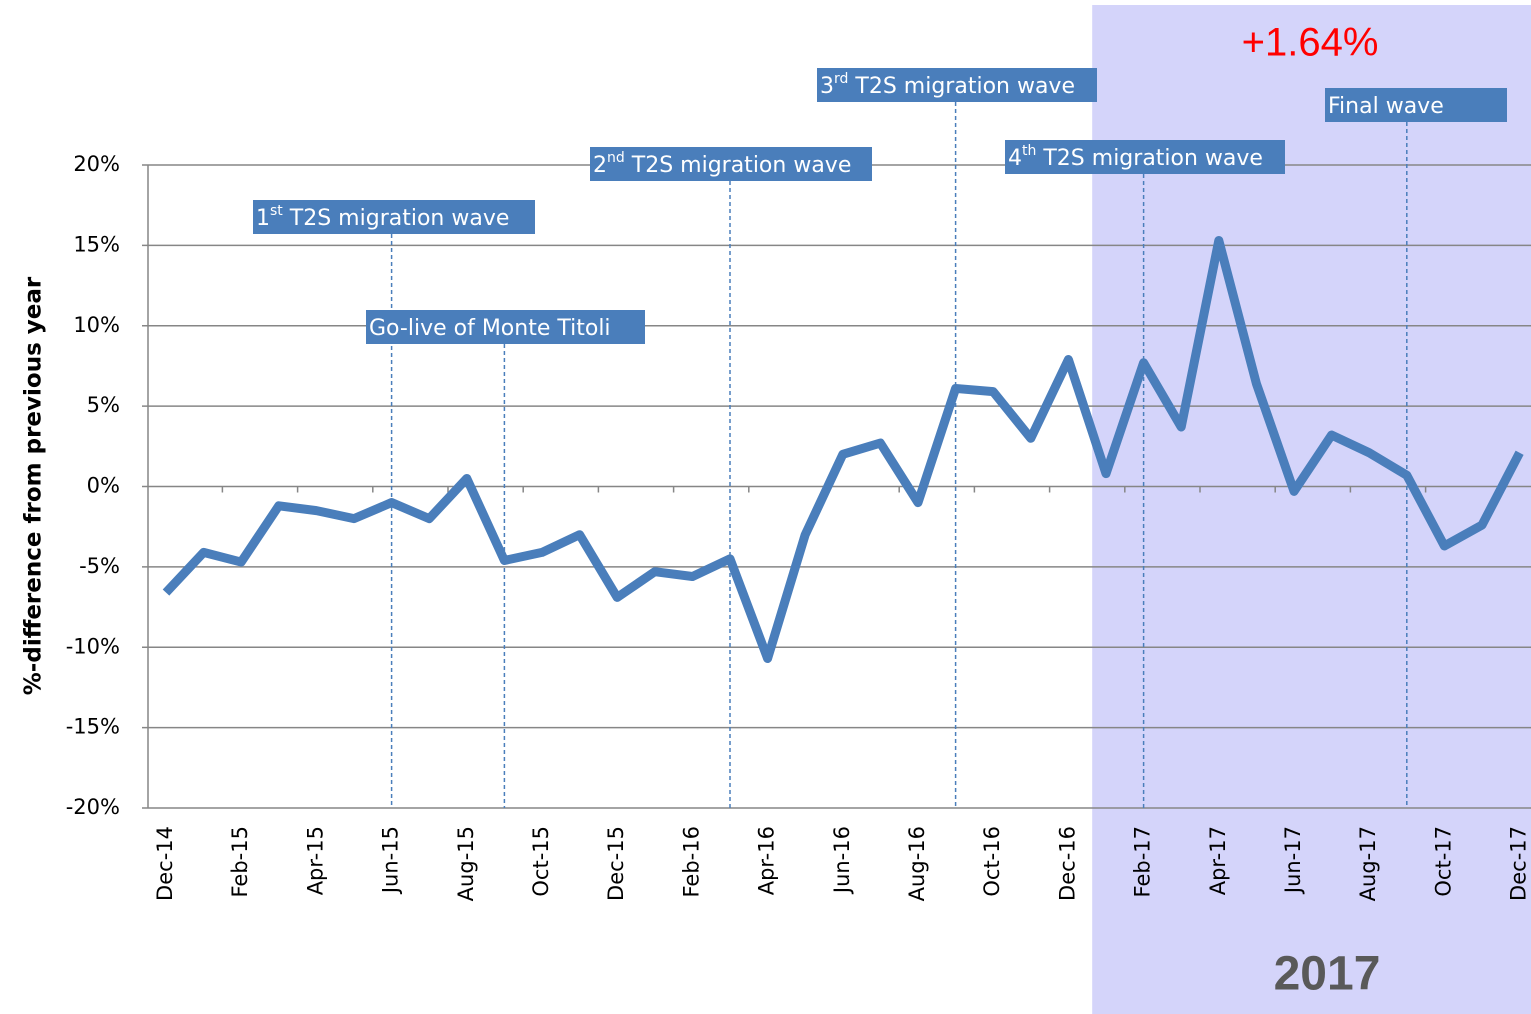 This screenshot has width=1531, height=1014. I want to click on x-tick-label: Aug-17, so click(1368, 863).